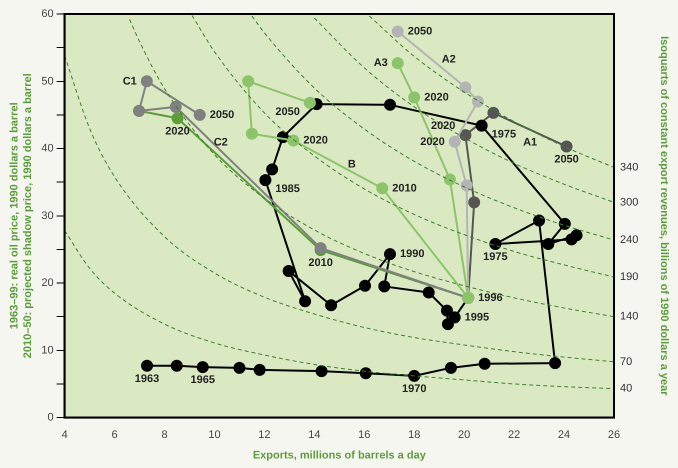 The width and height of the screenshot is (678, 468). I want to click on annotation: A2, so click(449, 59).